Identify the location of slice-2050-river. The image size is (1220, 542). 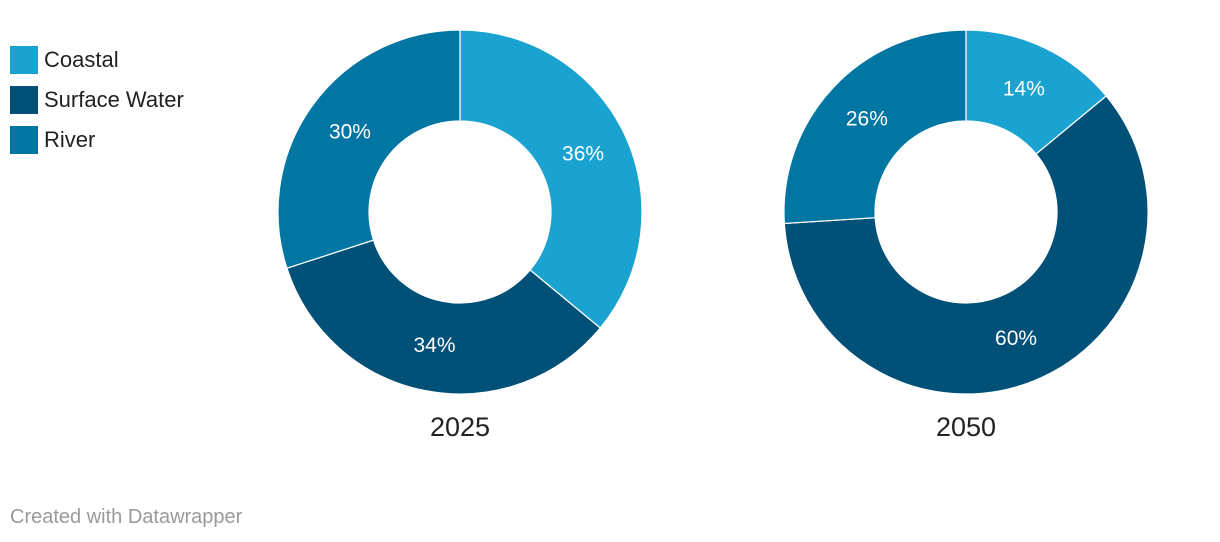
(875, 127).